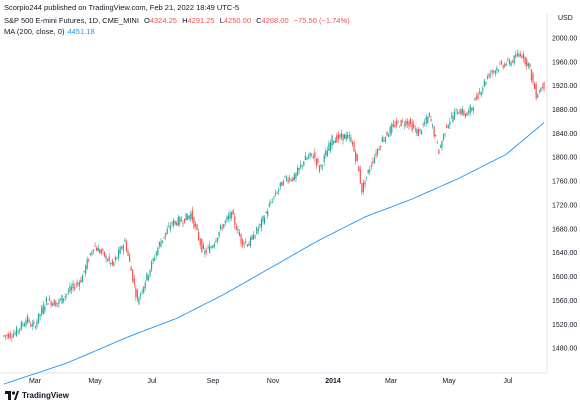 The image size is (580, 403). What do you see at coordinates (237, 20) in the screenshot?
I see `low-value: 4250.00` at bounding box center [237, 20].